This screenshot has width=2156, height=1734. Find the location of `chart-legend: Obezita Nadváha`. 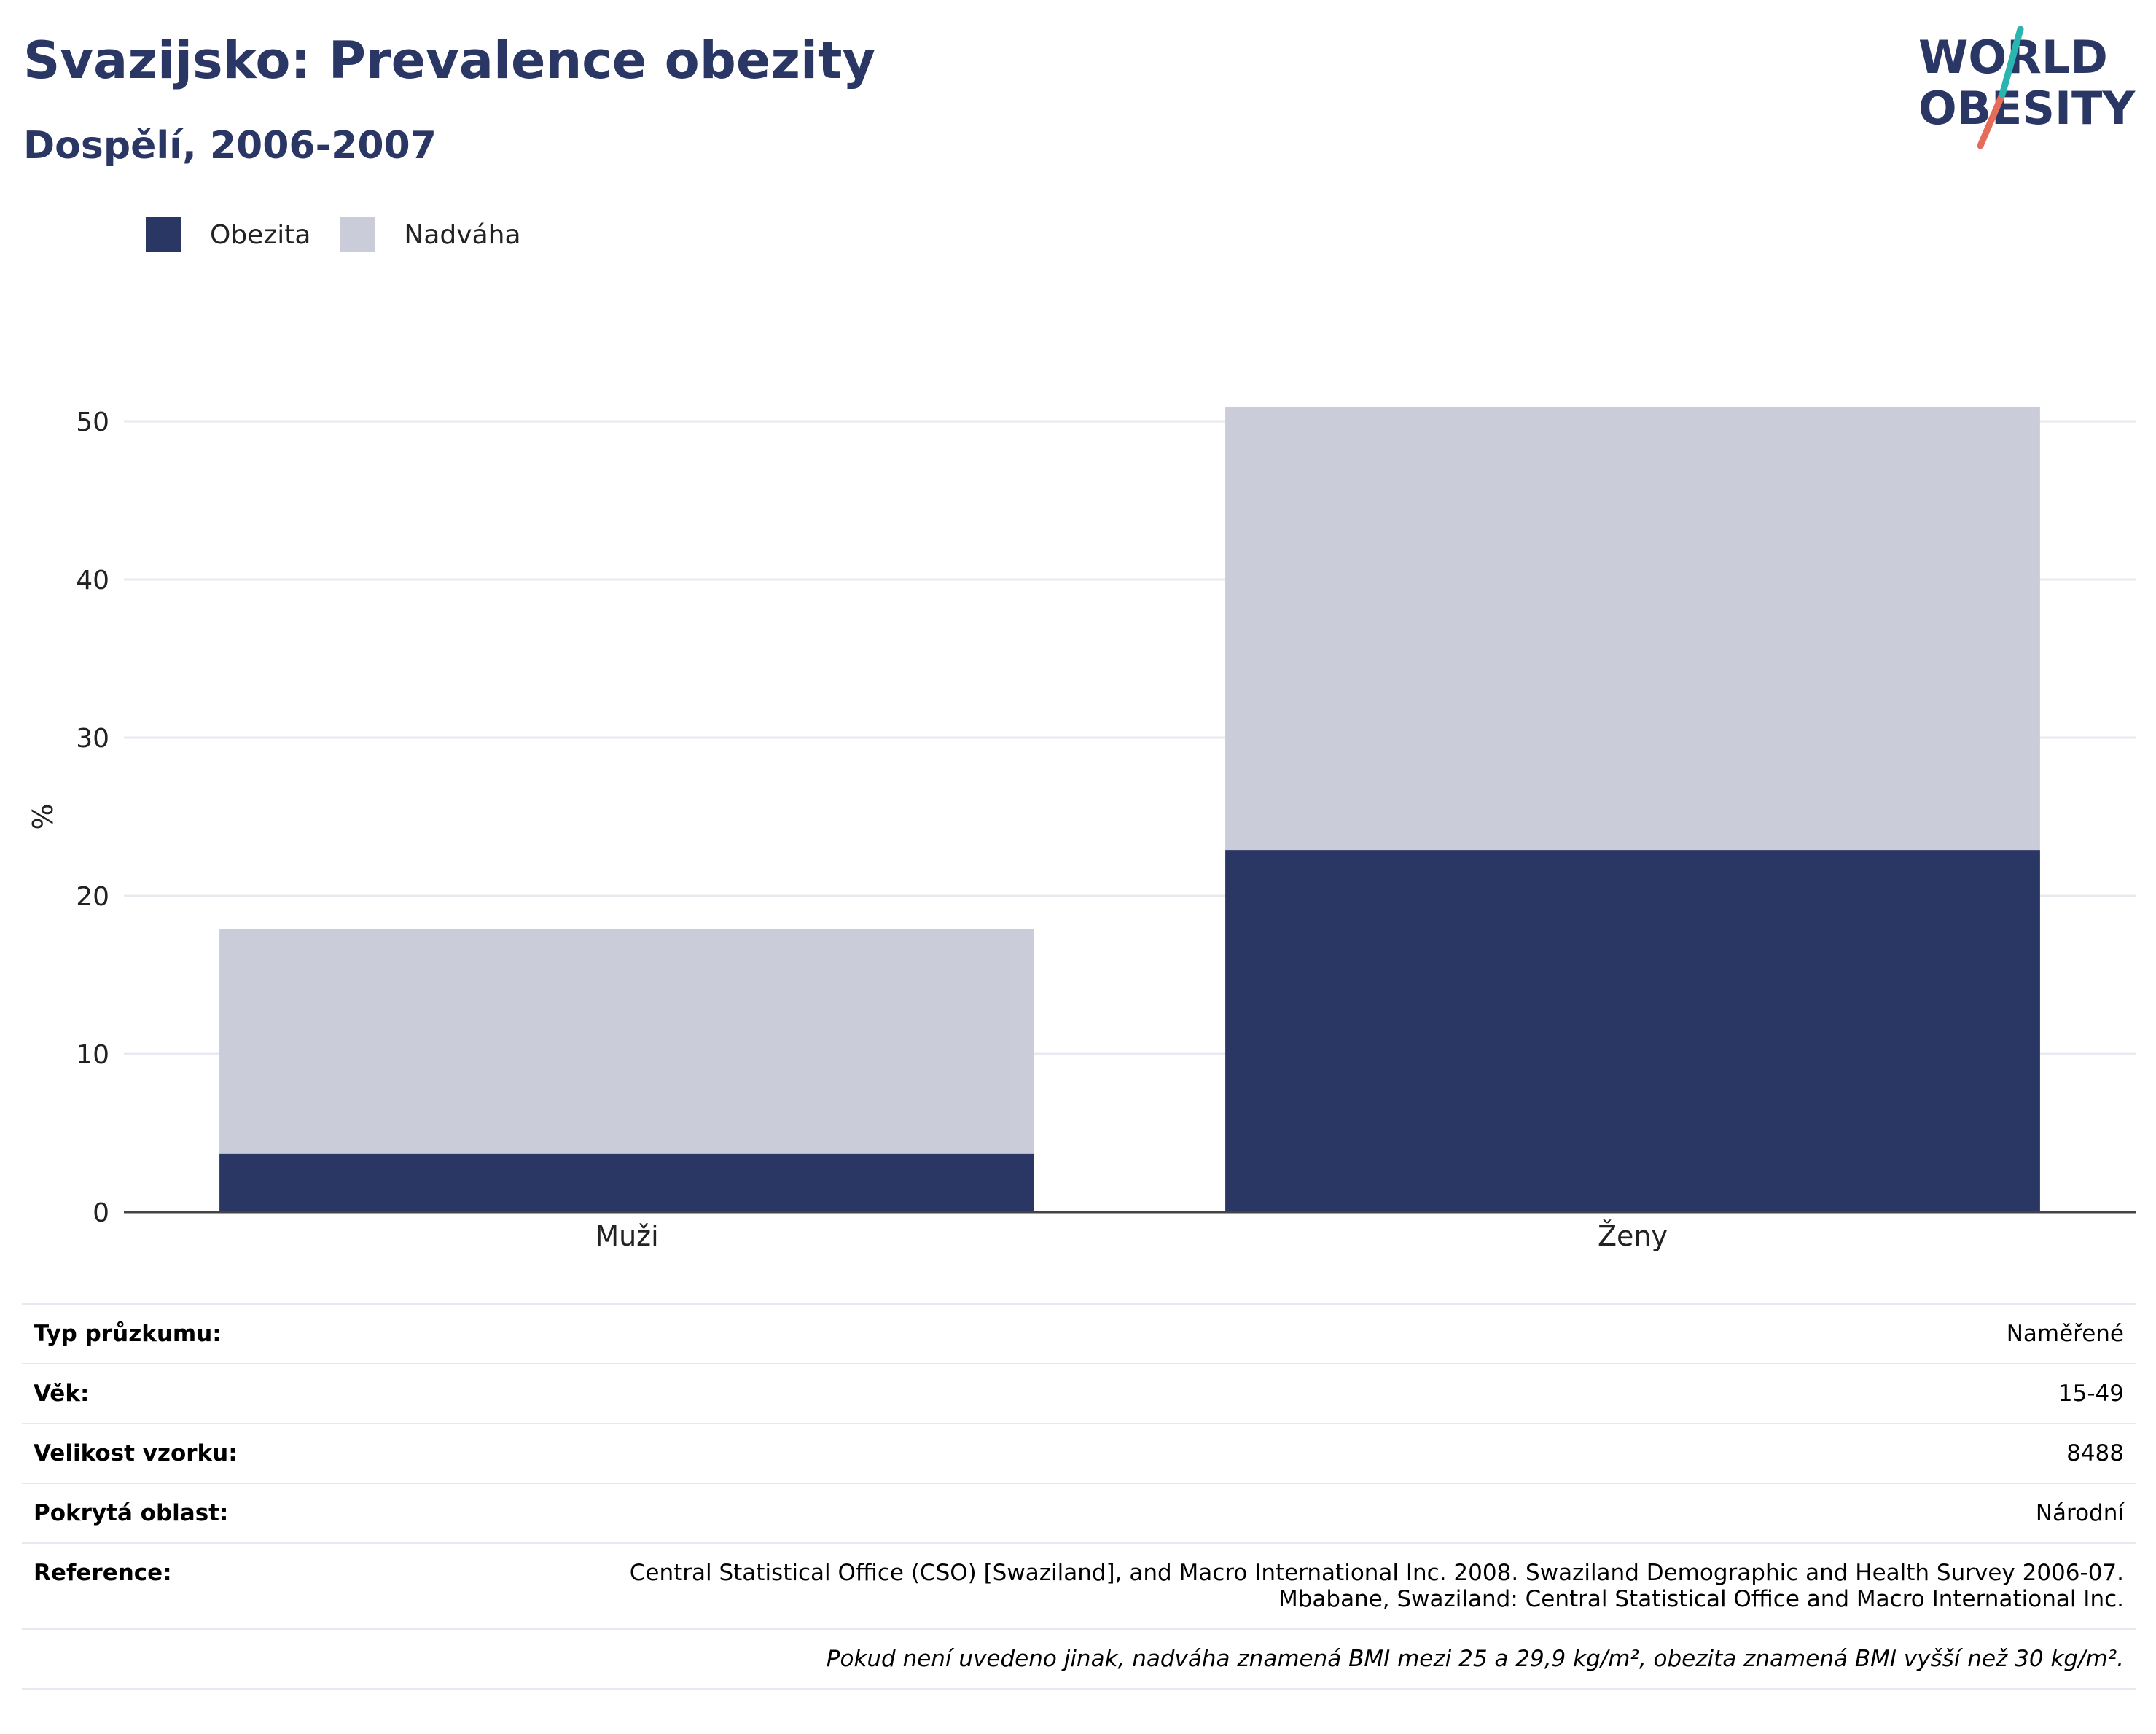

chart-legend: Obezita Nadváha is located at coordinates (348, 234).